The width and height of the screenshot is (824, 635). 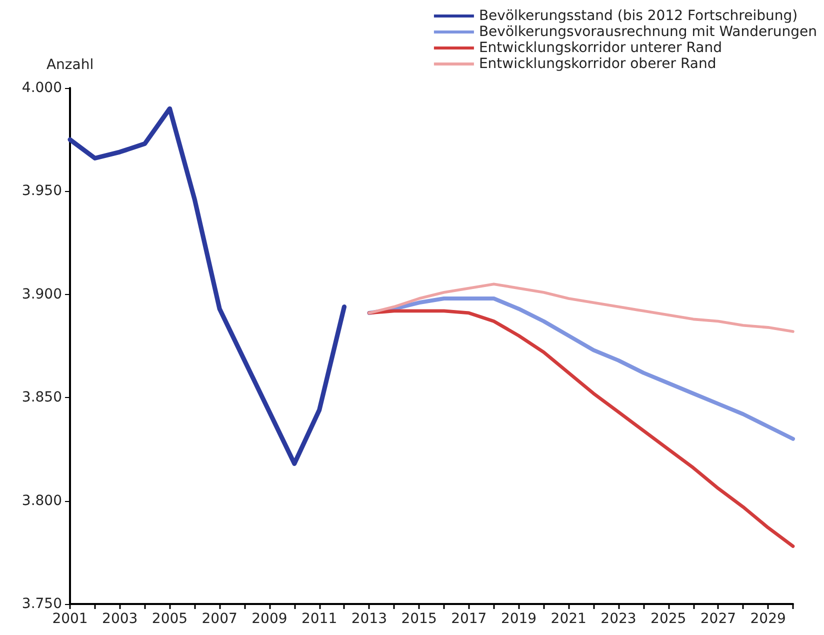 I want to click on x-tick-label: 2015, so click(x=419, y=619).